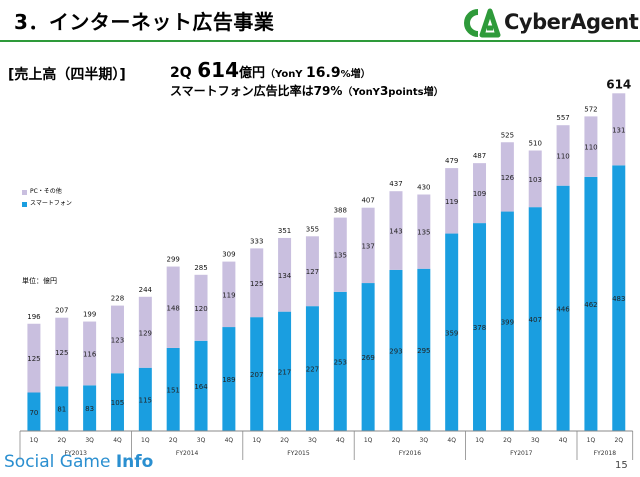 The image size is (640, 477). Describe the element at coordinates (355, 74) in the screenshot. I see `headline-yoy-suffix: %増）` at that location.